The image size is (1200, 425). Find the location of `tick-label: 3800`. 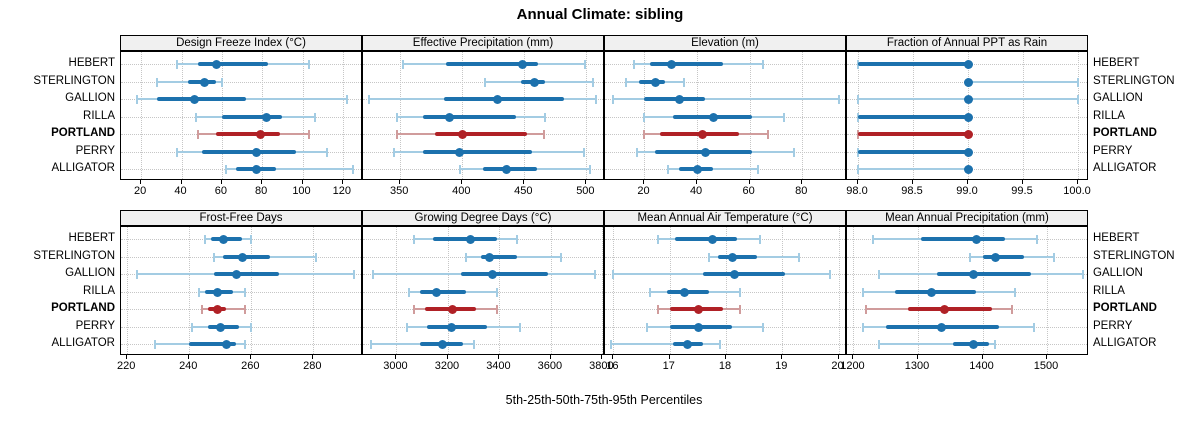

tick-label: 3800 is located at coordinates (601, 366).